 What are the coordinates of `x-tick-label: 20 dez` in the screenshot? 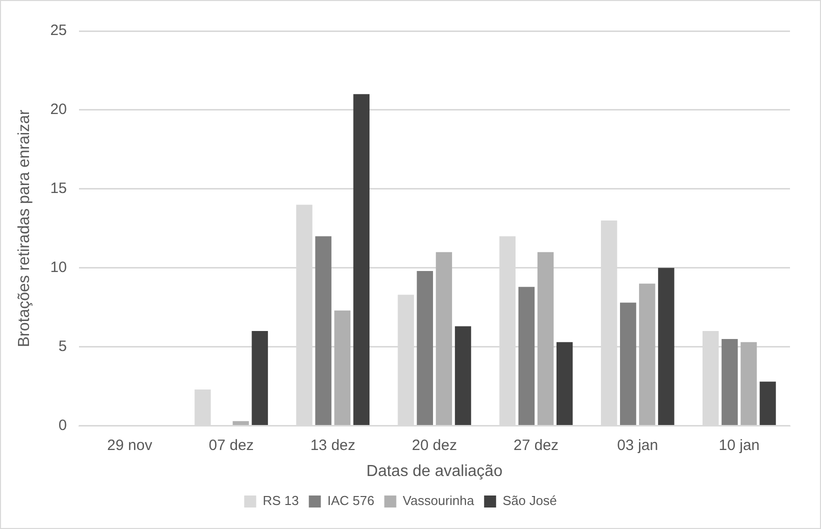 It's located at (434, 445).